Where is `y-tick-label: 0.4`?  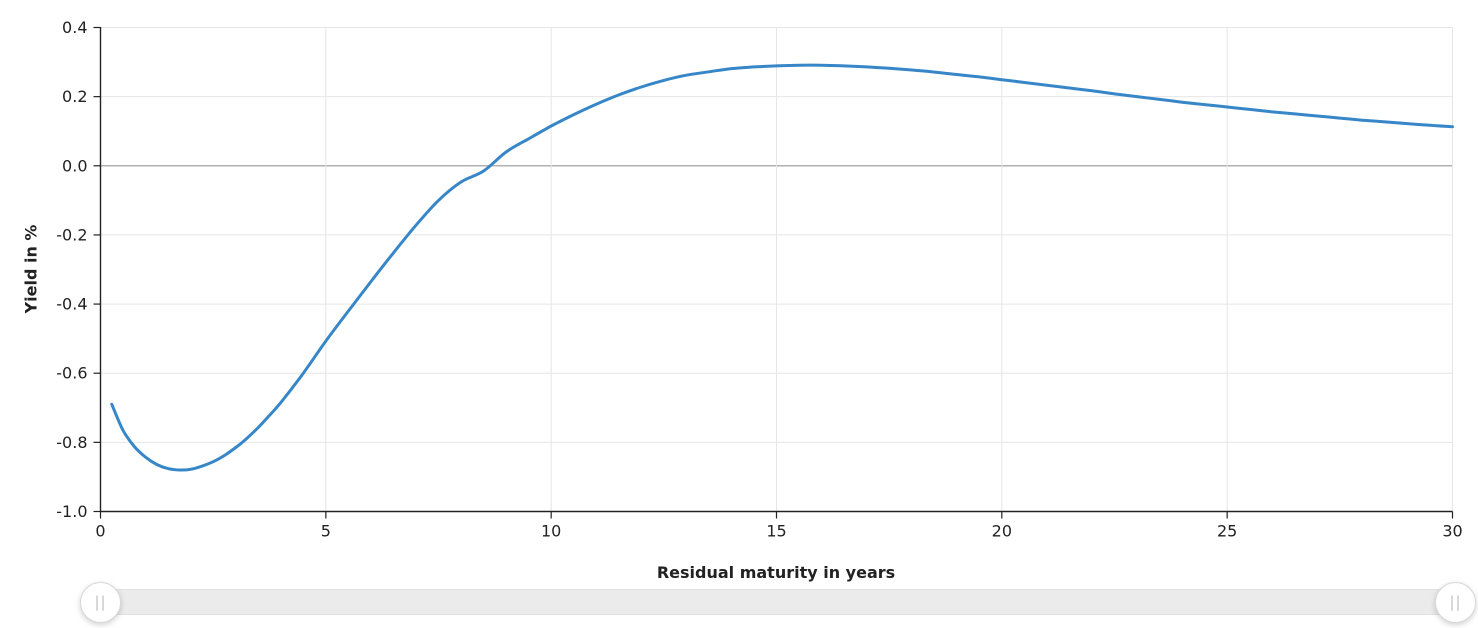
y-tick-label: 0.4 is located at coordinates (74, 27).